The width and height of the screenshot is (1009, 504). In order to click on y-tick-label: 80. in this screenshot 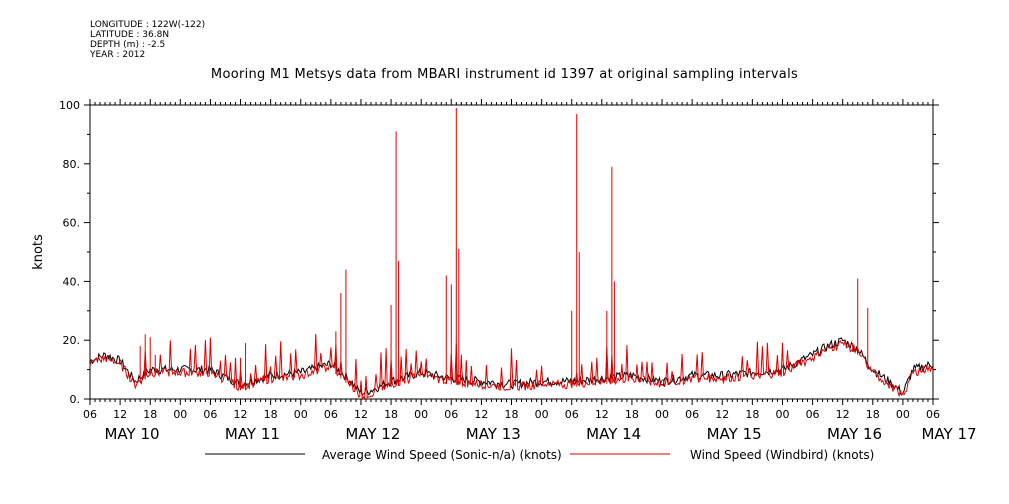, I will do `click(72, 164)`.